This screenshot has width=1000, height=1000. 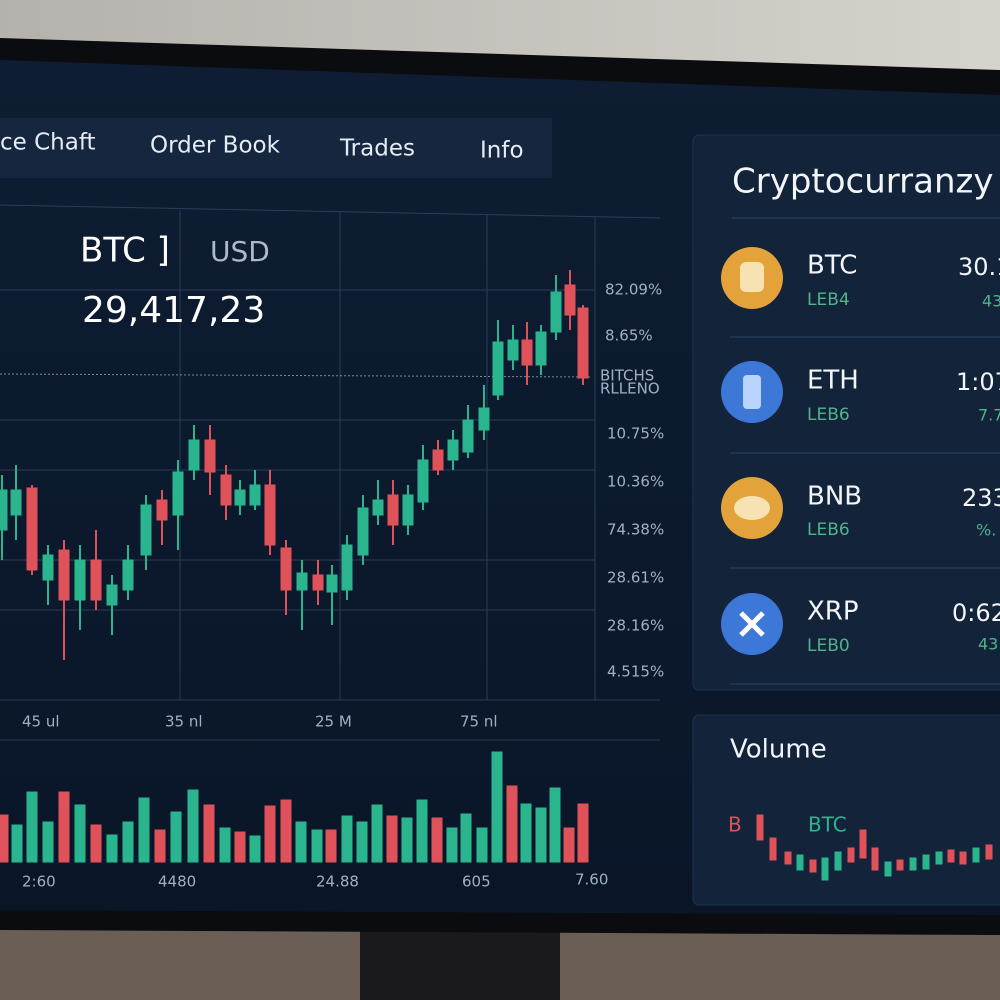 I want to click on change: 43, so click(x=988, y=644).